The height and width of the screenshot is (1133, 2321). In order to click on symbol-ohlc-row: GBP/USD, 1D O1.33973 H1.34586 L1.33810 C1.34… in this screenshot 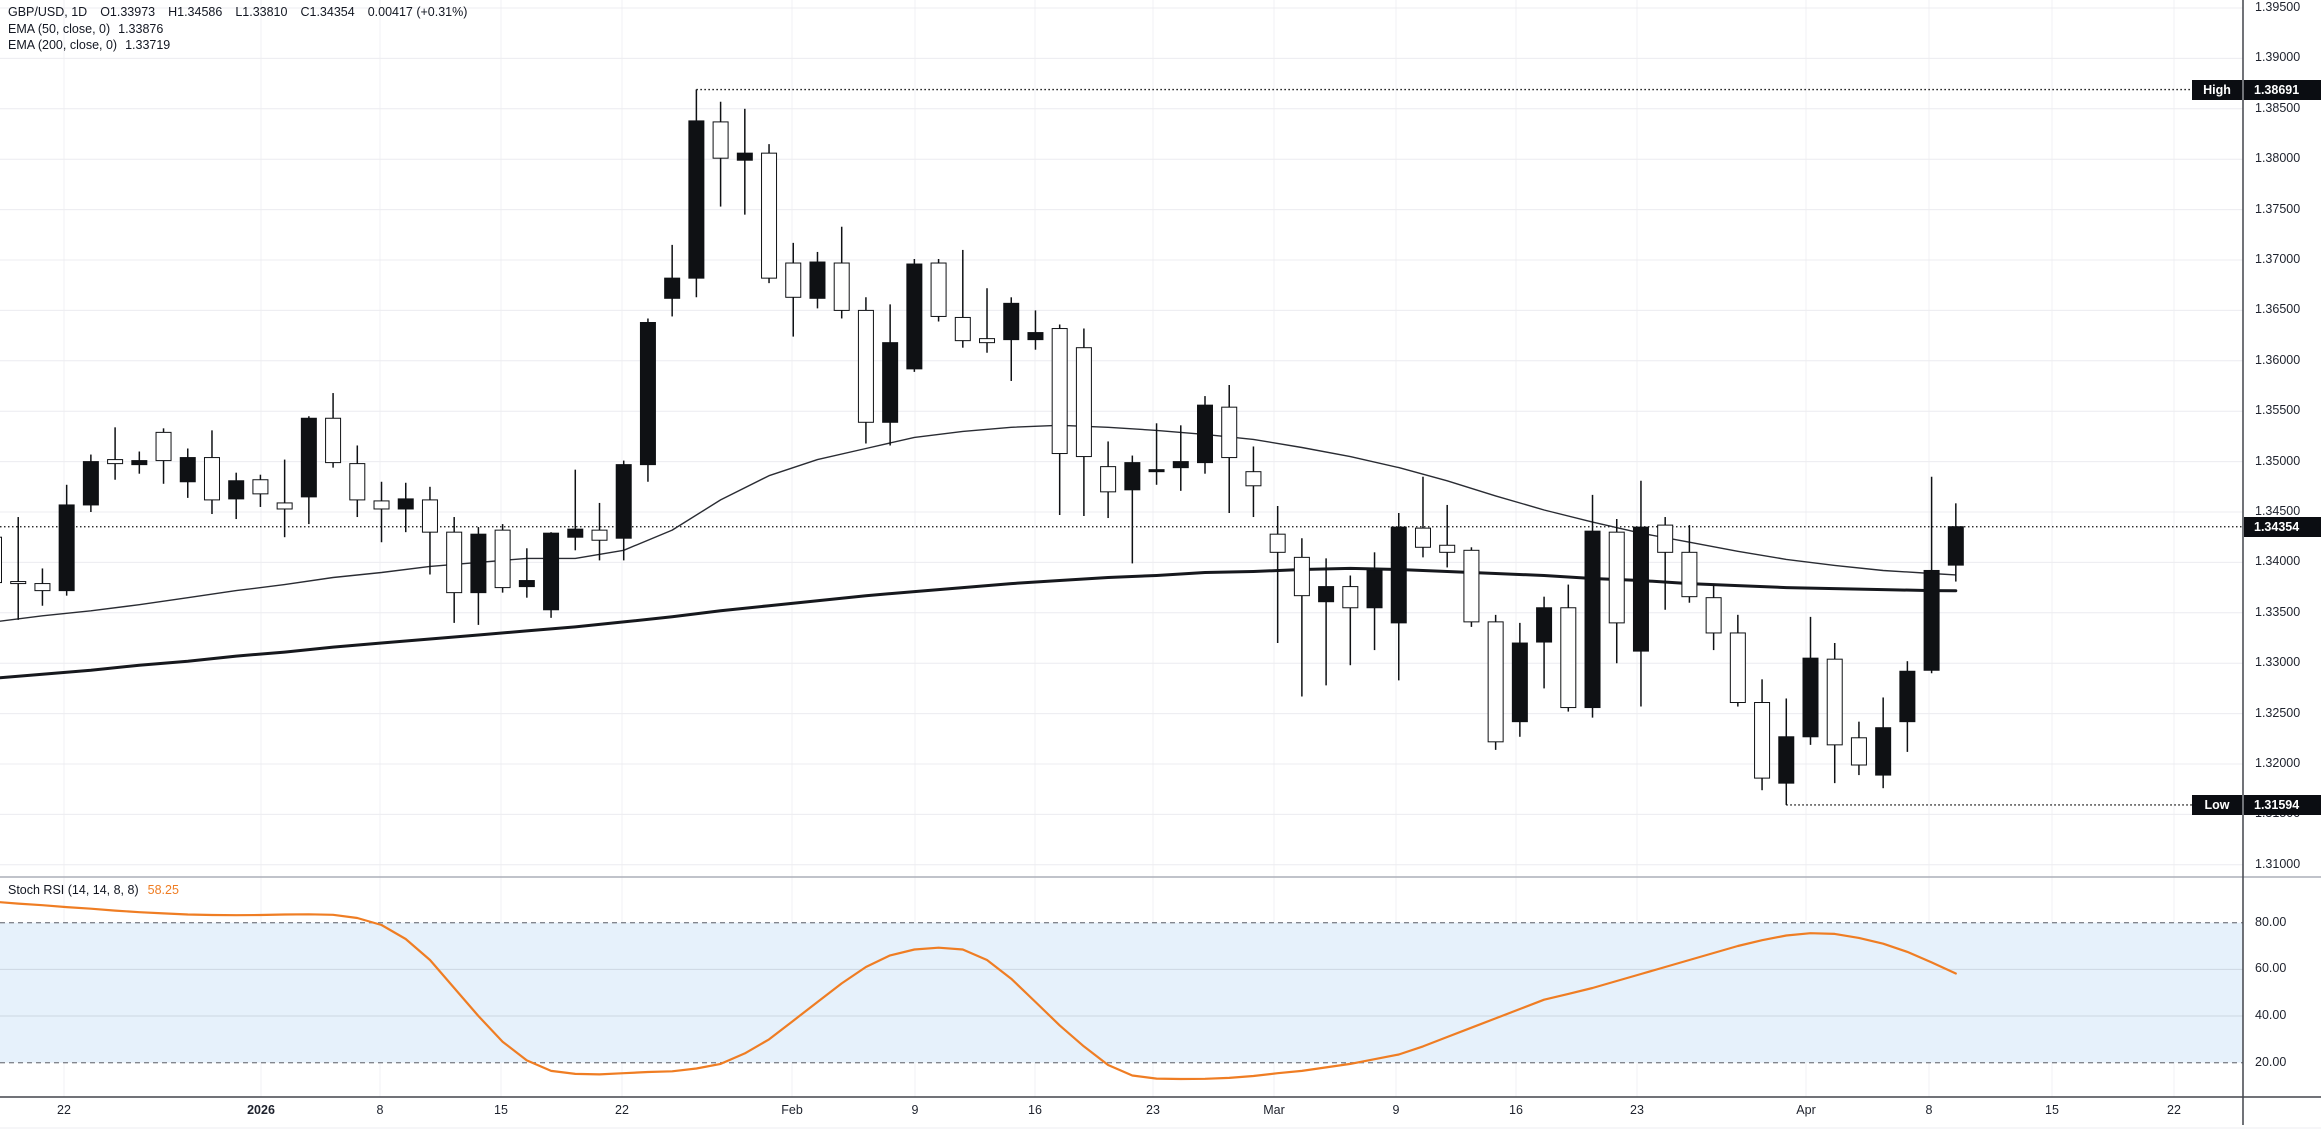, I will do `click(237, 12)`.